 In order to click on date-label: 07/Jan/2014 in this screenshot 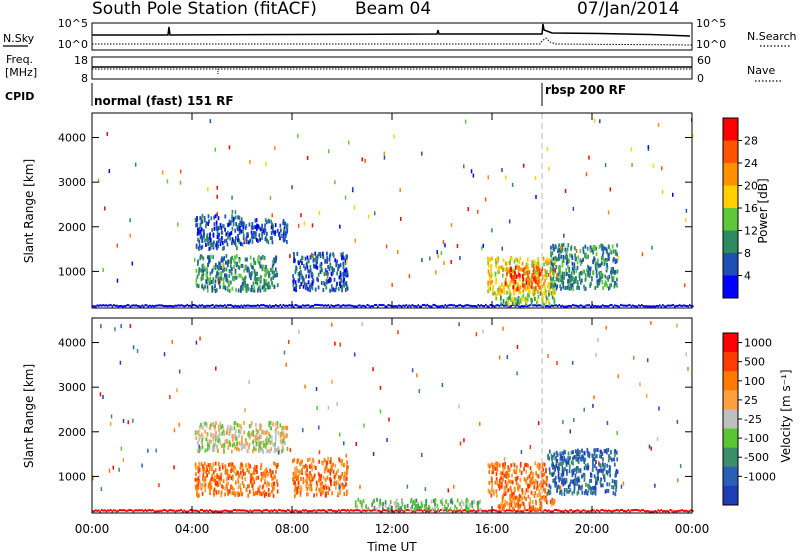, I will do `click(628, 9)`.